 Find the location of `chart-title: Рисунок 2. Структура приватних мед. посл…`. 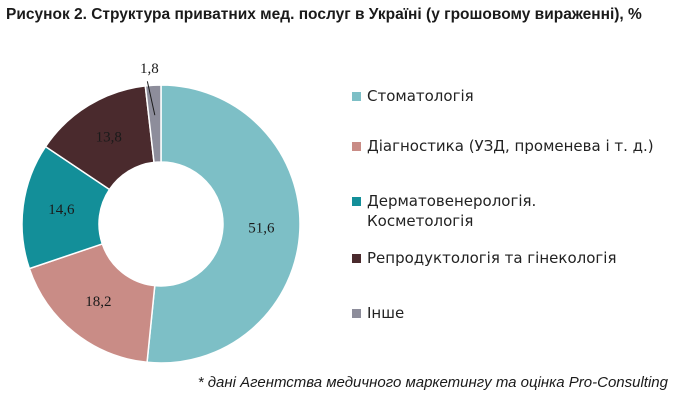

chart-title: Рисунок 2. Структура приватних мед. посл… is located at coordinates (324, 14).